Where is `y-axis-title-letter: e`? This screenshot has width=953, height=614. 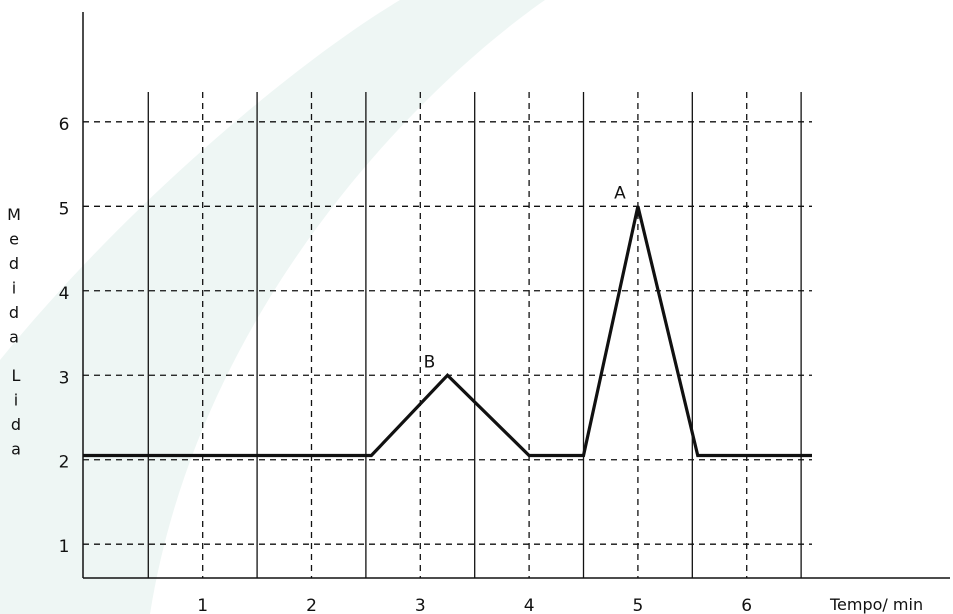
y-axis-title-letter: e is located at coordinates (14, 239).